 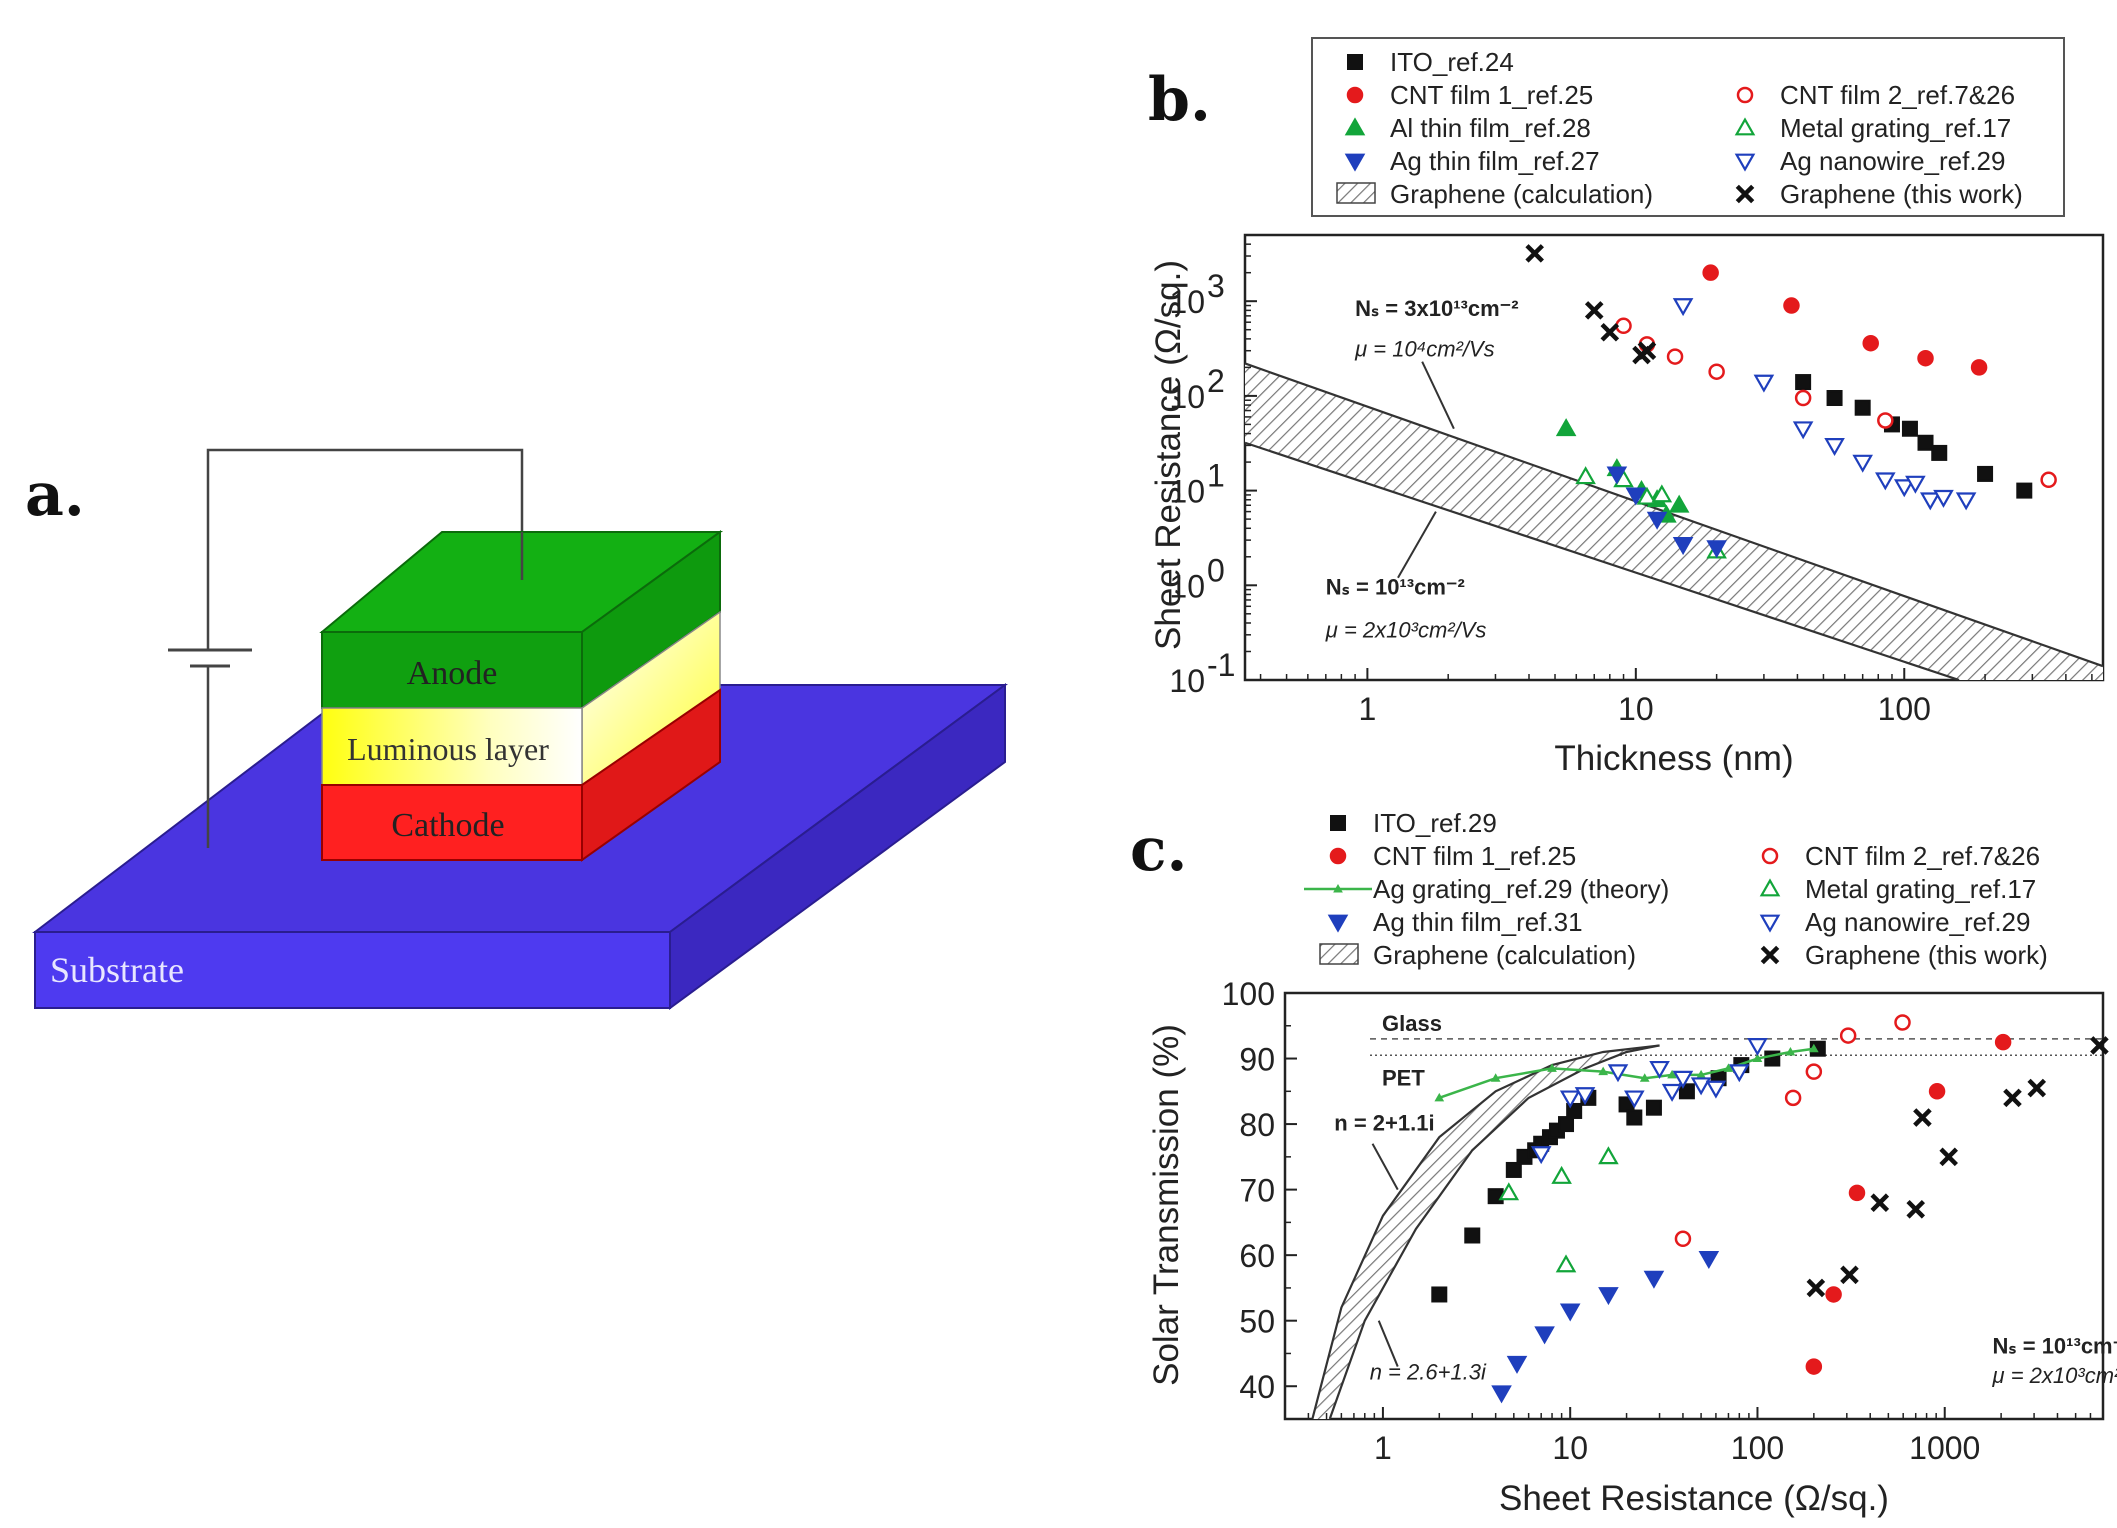 I want to click on luminous-layer-label: Luminous layer, so click(x=448, y=749).